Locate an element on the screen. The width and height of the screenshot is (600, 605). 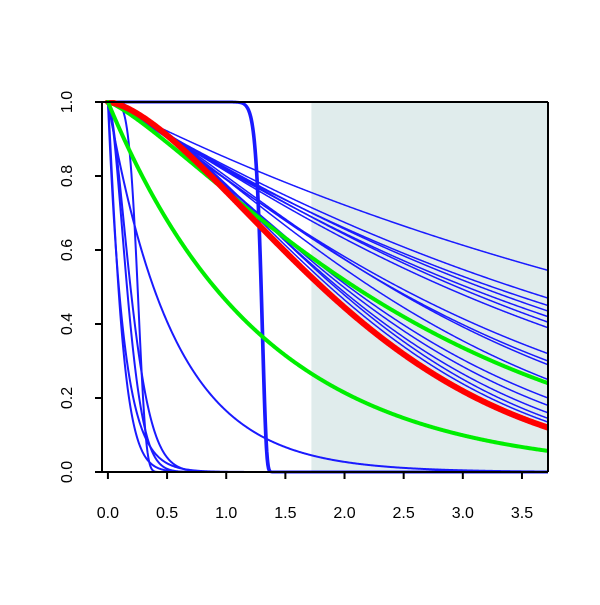
y-tick-label: 0.2 is located at coordinates (67, 398).